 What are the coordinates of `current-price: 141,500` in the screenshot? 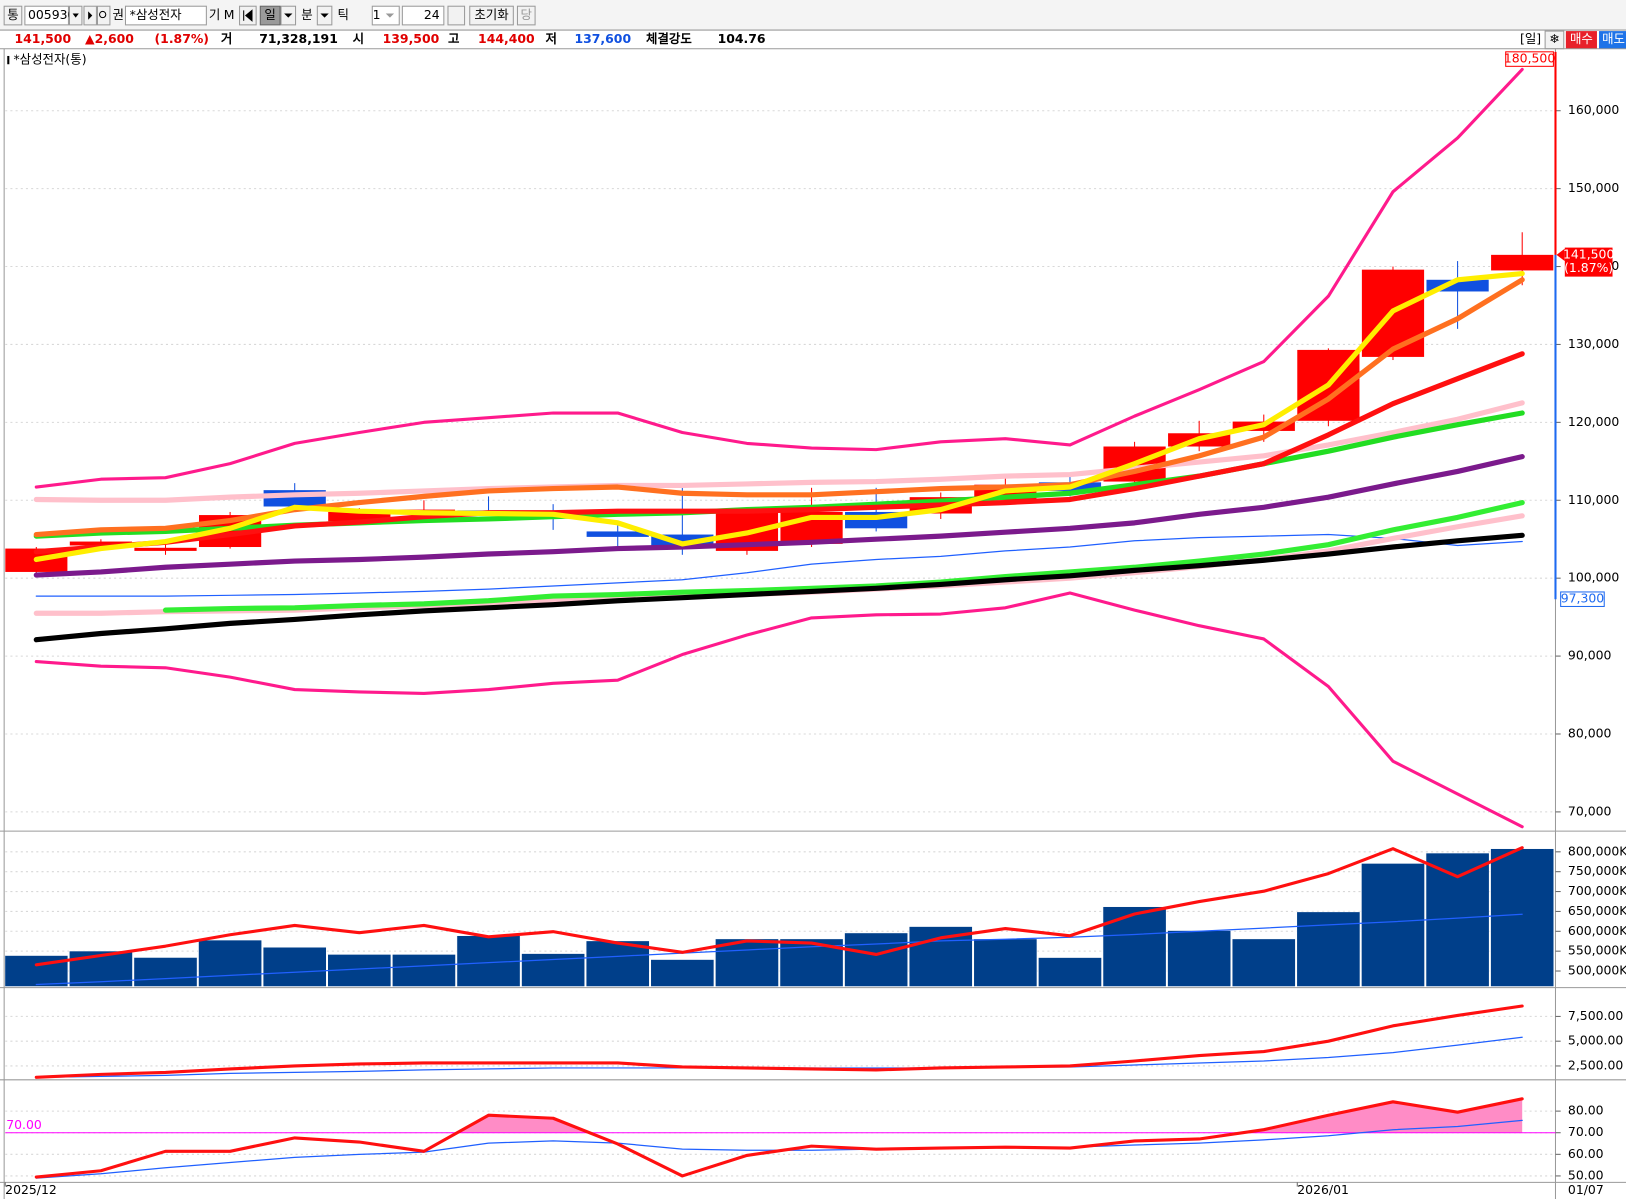 It's located at (43, 38).